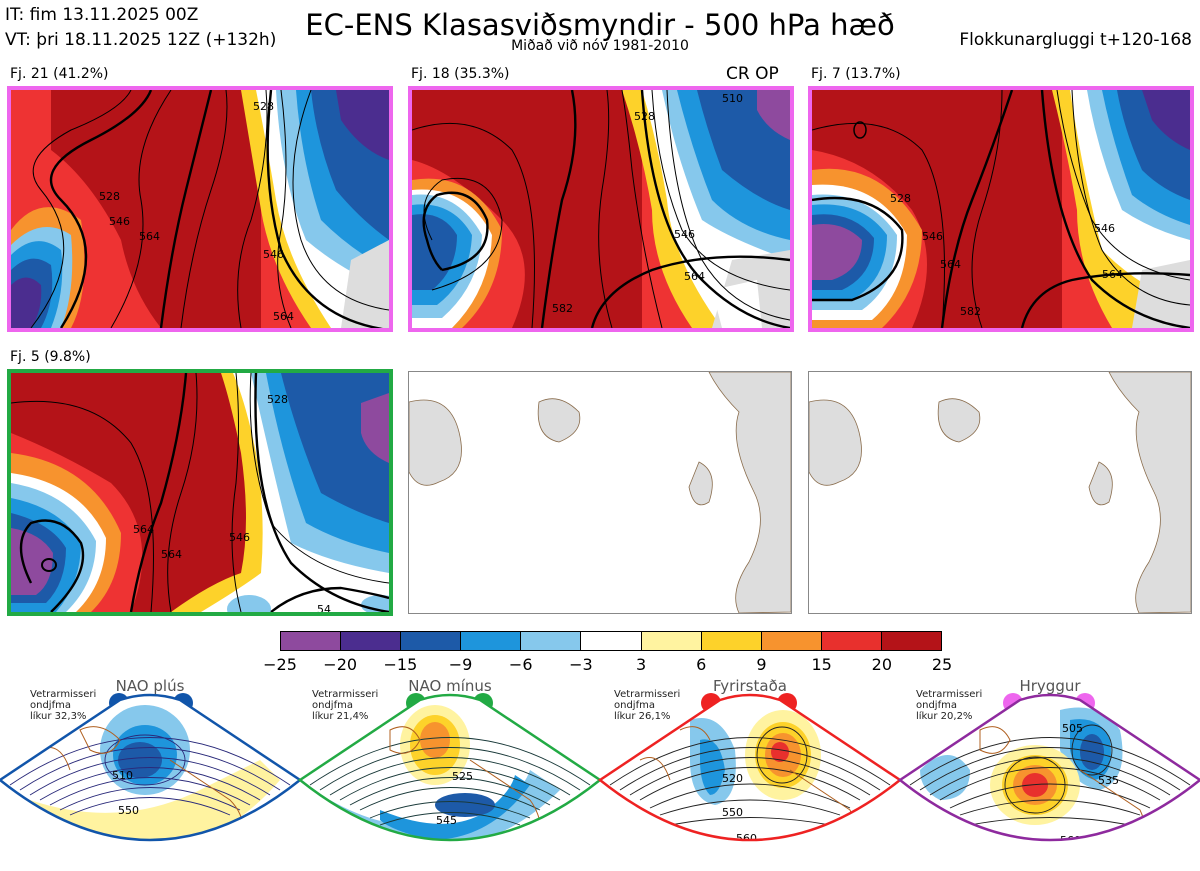 The image size is (1200, 871). What do you see at coordinates (1108, 780) in the screenshot?
I see `contour-label: 535` at bounding box center [1108, 780].